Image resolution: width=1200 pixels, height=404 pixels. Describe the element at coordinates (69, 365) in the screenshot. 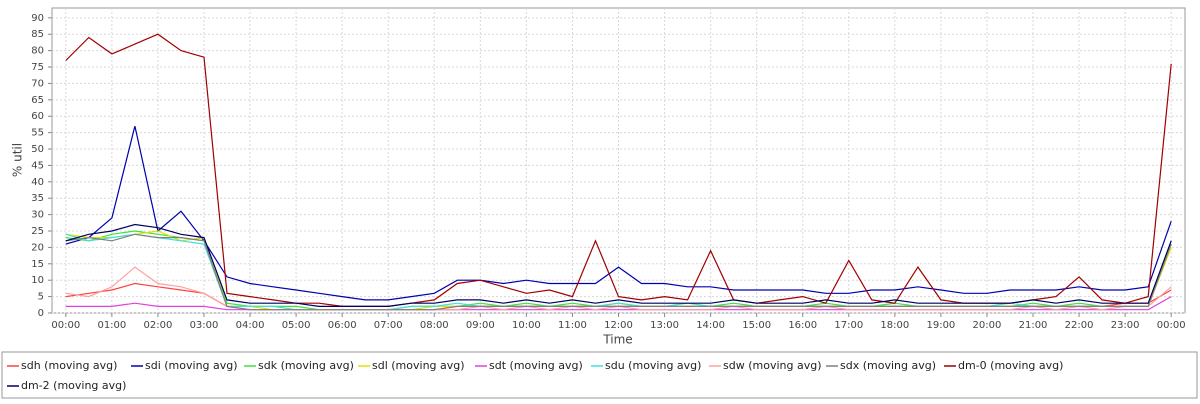

I see `legend-label: sdh (moving avg)` at that location.